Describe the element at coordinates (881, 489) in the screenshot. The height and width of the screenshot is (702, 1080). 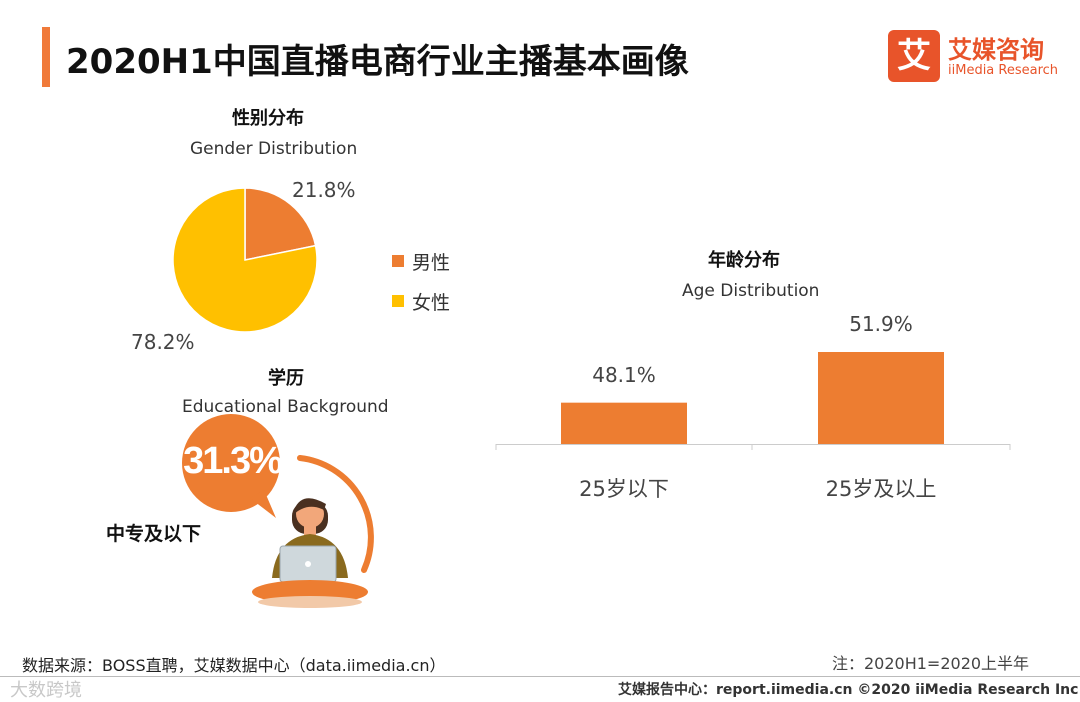
I see `bar-category-25-plus: 25岁及以上` at that location.